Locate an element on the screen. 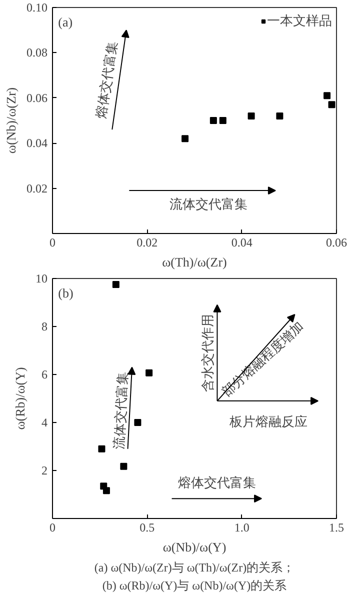 The image size is (350, 593). x-tick-label: 0.5 is located at coordinates (147, 527).